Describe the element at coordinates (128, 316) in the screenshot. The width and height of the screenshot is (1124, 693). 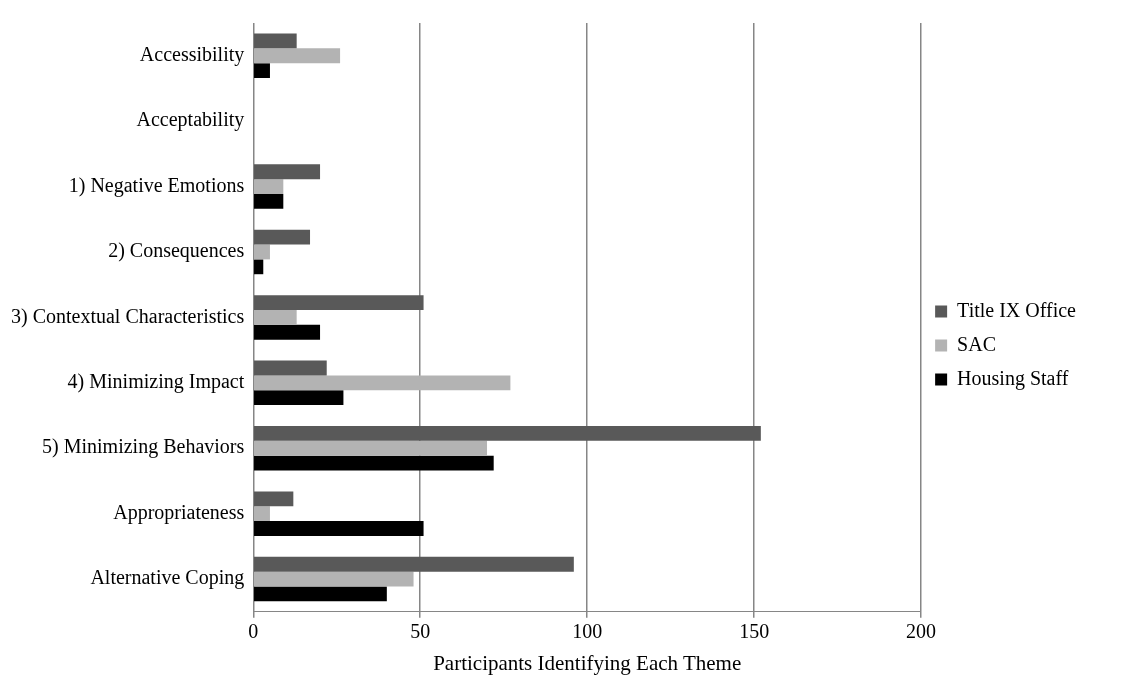
I see `y-tick-label: 3) Contextual Characteristics` at that location.